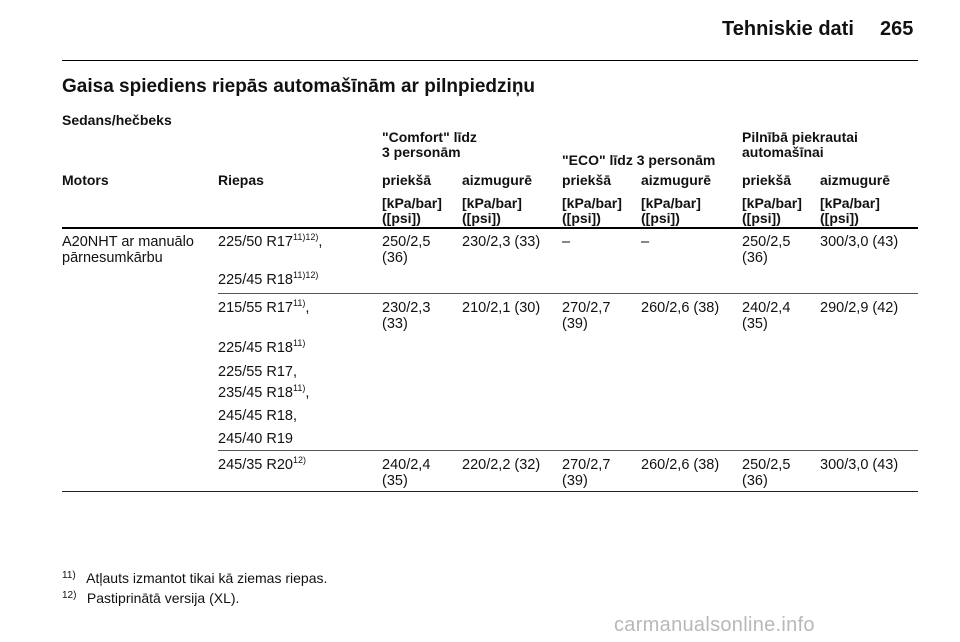 The height and width of the screenshot is (642, 960). I want to click on value-line2: (39), so click(575, 324).